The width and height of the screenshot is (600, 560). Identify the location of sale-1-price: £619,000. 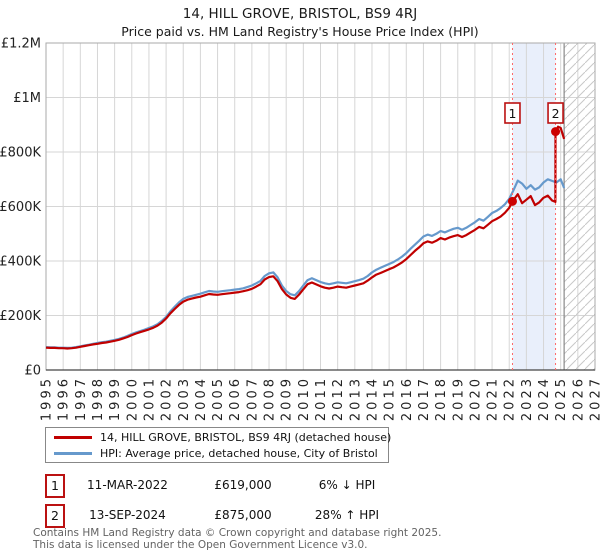
(243, 485).